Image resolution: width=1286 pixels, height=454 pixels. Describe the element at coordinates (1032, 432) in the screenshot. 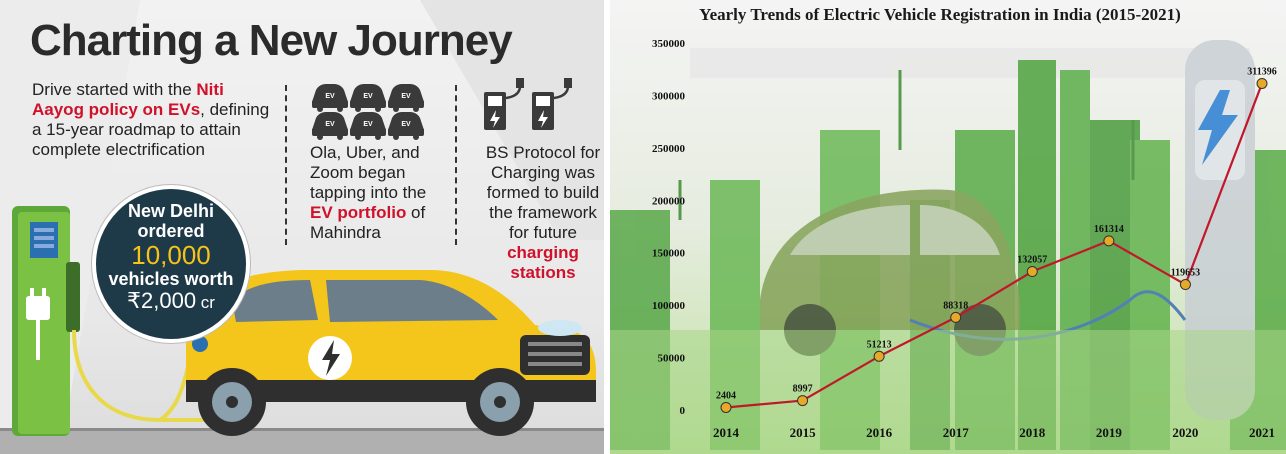

I see `x-tick-label: 2018` at that location.